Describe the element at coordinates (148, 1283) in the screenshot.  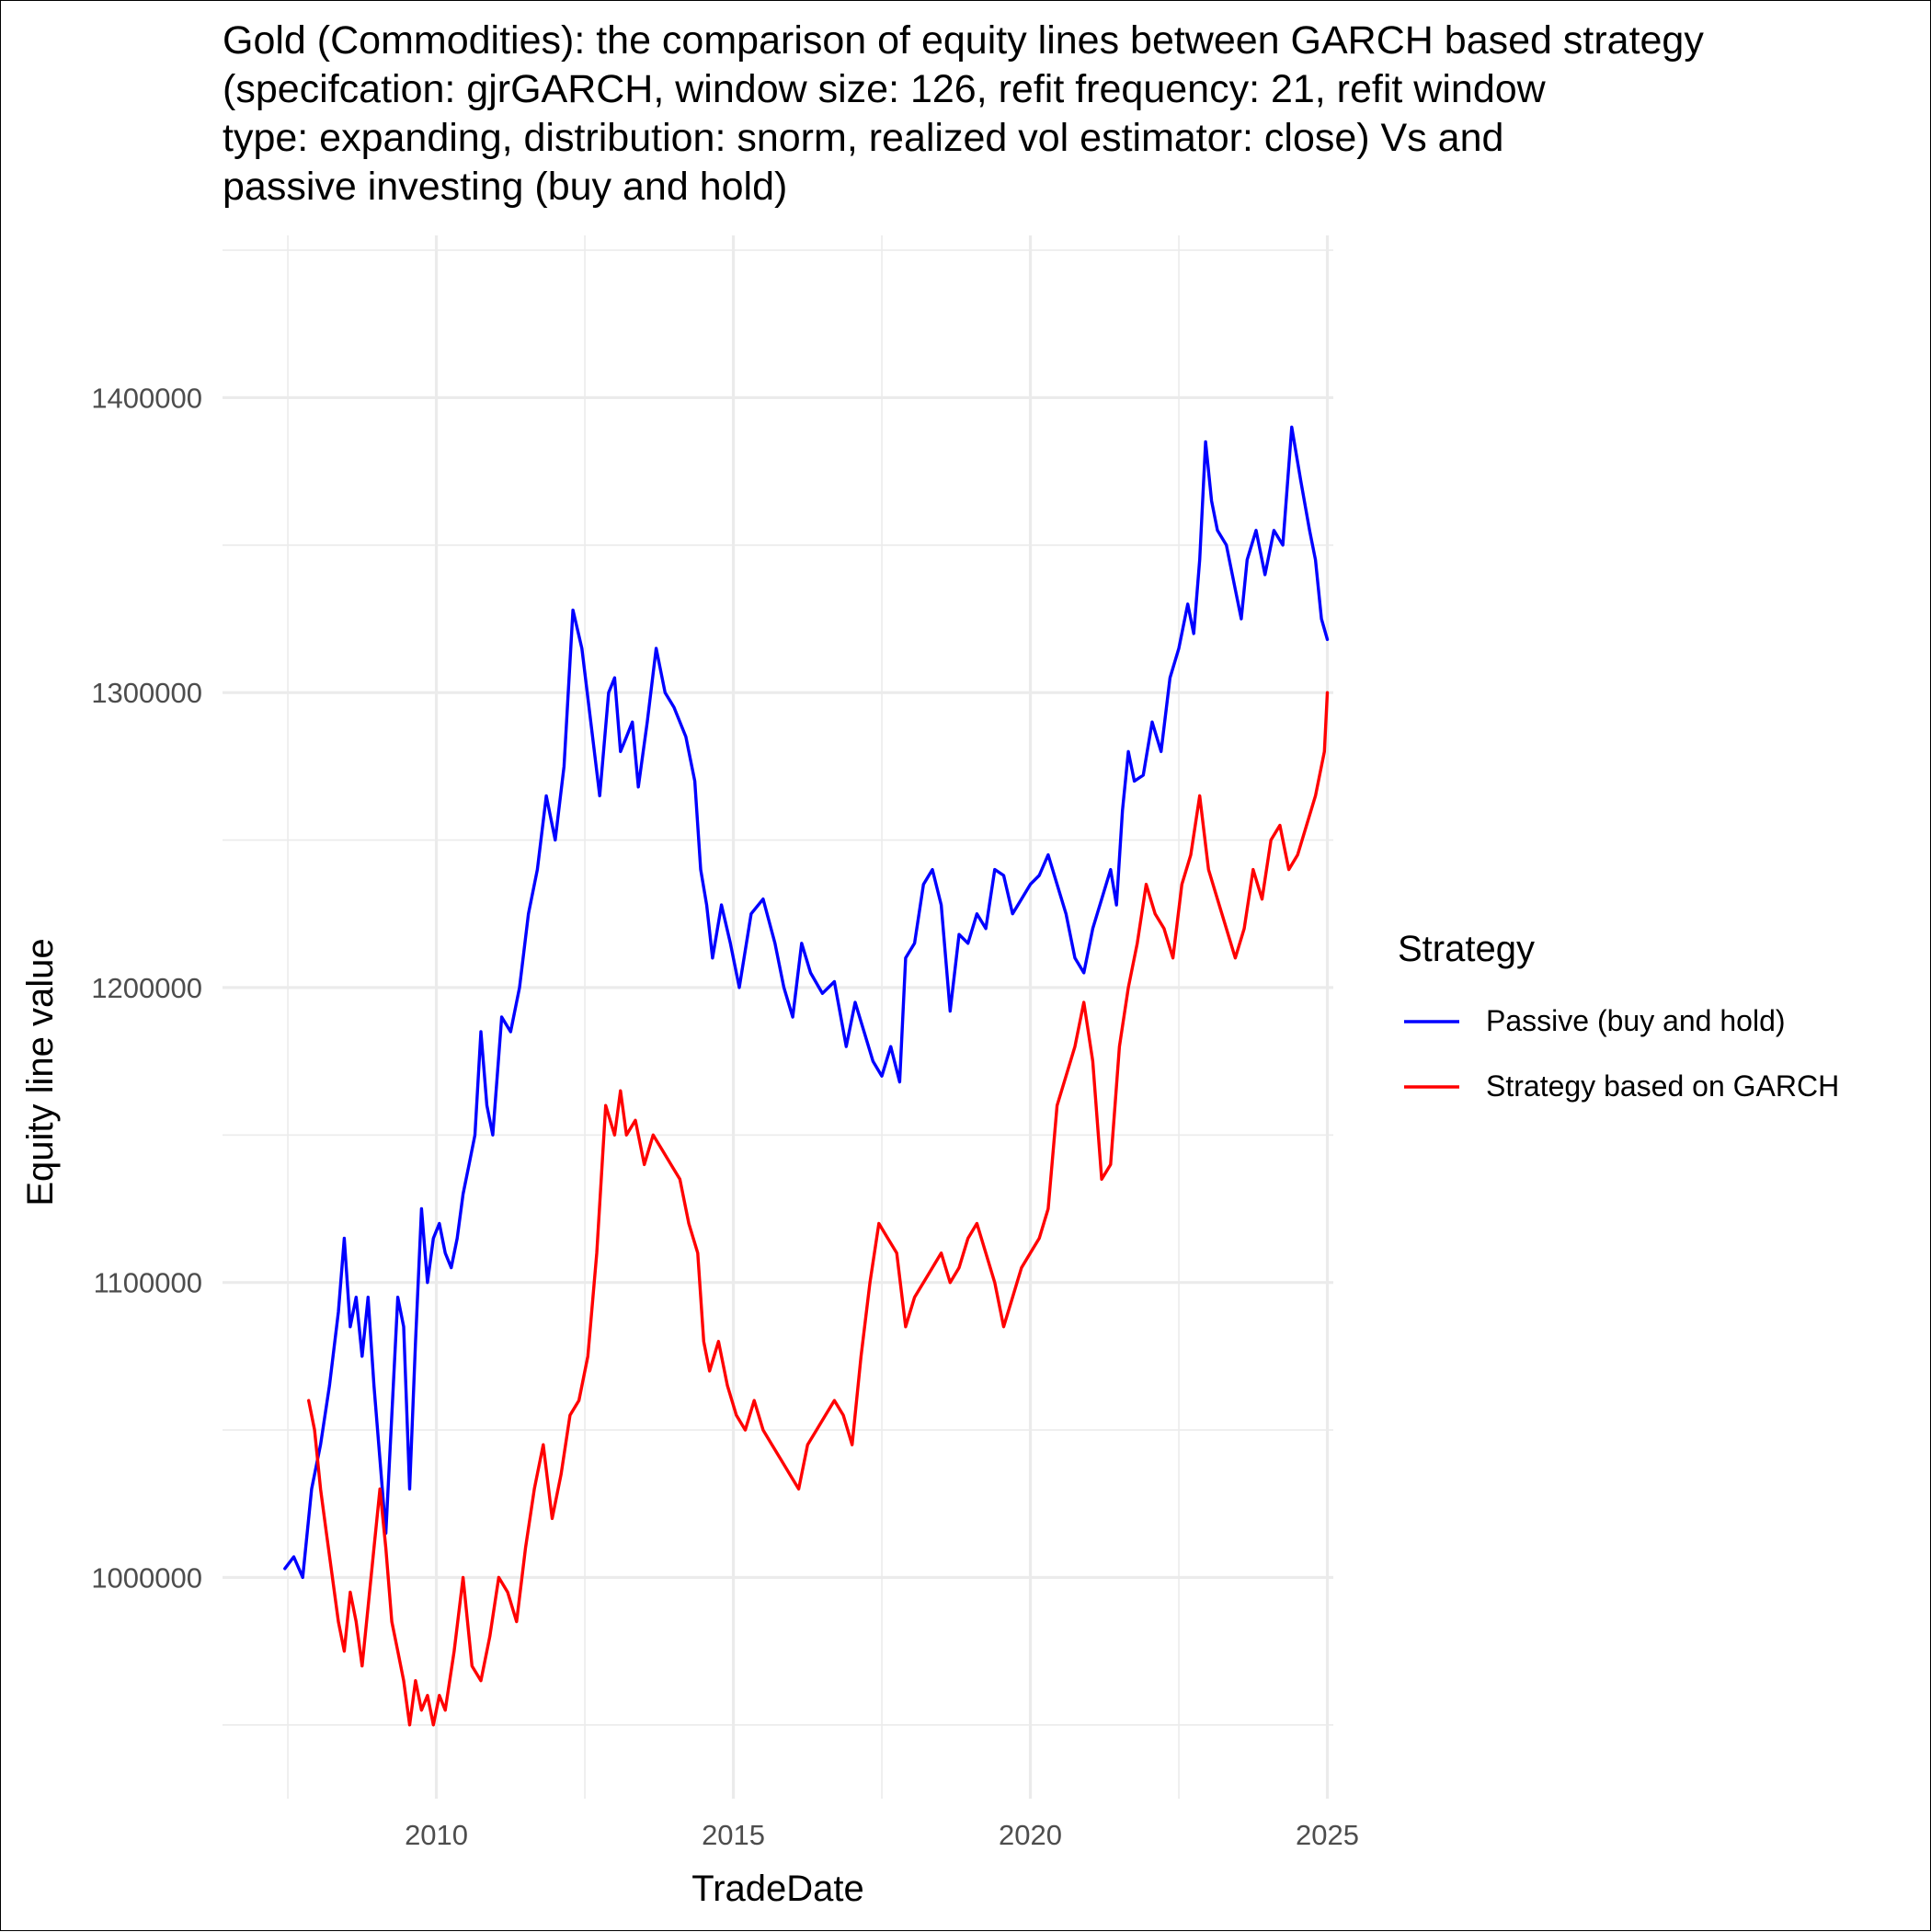
I see `y-tick-label: 1100000` at that location.